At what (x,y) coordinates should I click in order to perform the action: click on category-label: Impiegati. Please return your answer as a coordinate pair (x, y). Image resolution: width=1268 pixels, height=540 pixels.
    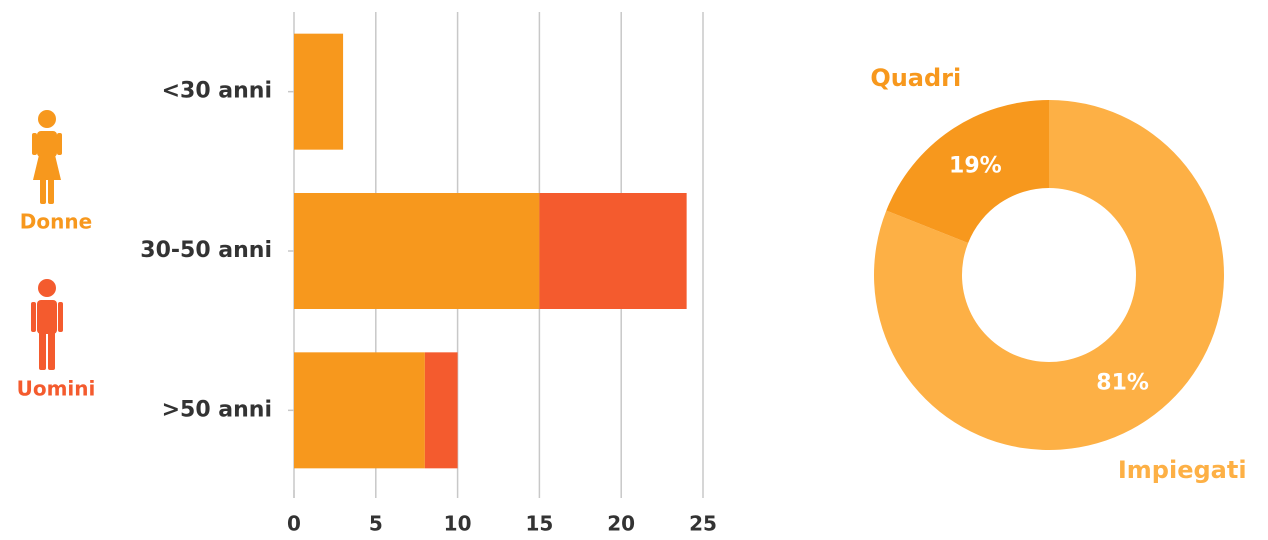
    Looking at the image, I should click on (1182, 470).